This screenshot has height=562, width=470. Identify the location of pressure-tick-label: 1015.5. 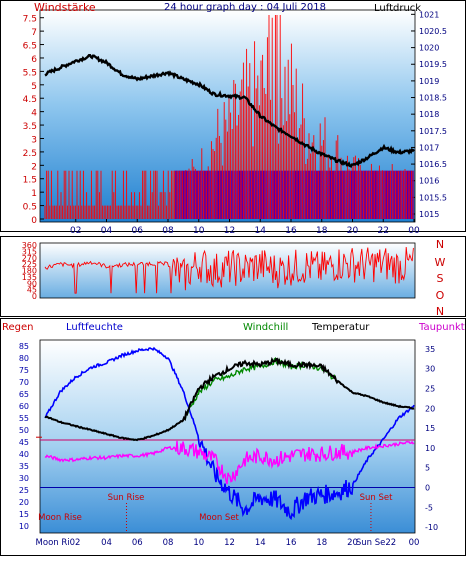
(433, 197).